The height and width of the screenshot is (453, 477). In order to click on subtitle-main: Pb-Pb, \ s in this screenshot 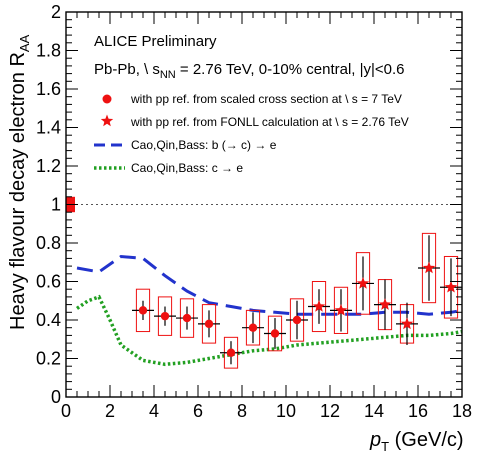, I will do `click(127, 69)`.